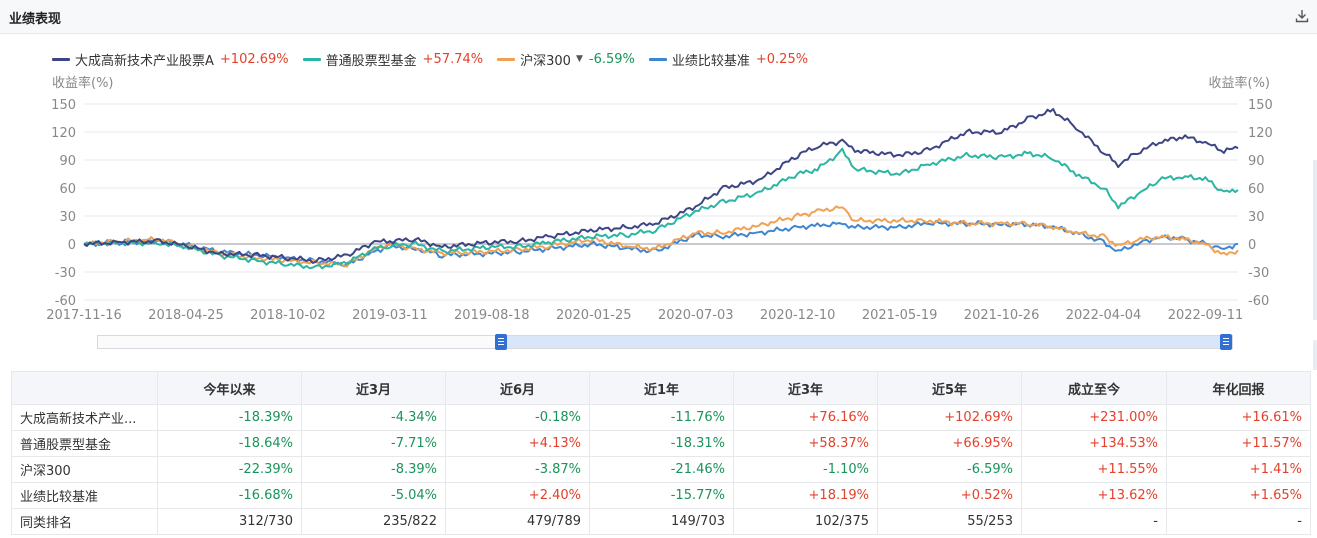 This screenshot has height=538, width=1317. What do you see at coordinates (373, 521) in the screenshot?
I see `table-cell: 235/822` at bounding box center [373, 521].